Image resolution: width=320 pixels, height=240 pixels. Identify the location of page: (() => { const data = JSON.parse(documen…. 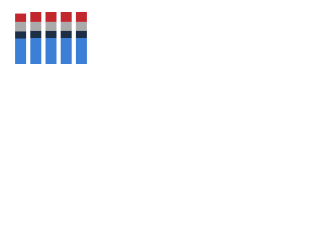
(50, 35).